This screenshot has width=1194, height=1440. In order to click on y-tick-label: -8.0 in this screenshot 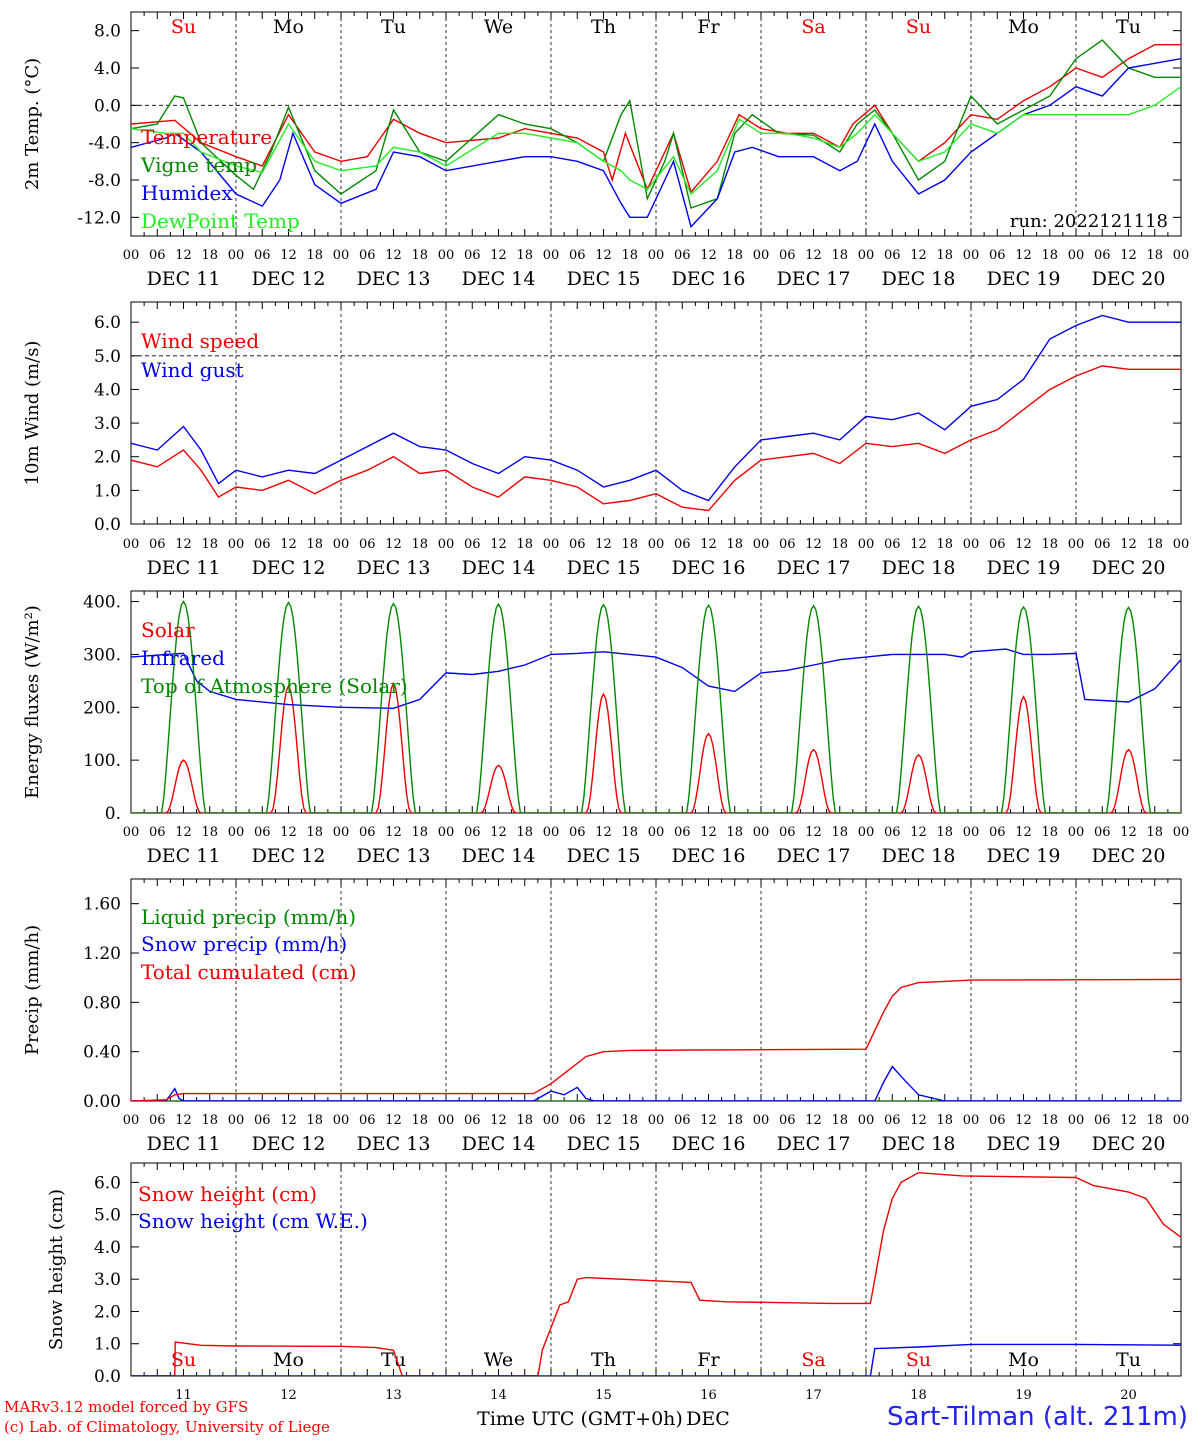, I will do `click(104, 181)`.